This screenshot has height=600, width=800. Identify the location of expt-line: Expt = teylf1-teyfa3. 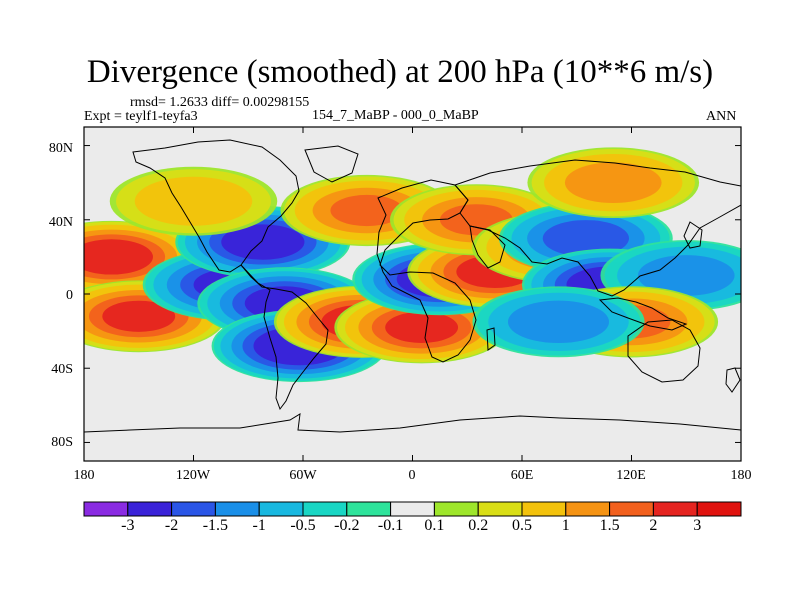
(141, 116).